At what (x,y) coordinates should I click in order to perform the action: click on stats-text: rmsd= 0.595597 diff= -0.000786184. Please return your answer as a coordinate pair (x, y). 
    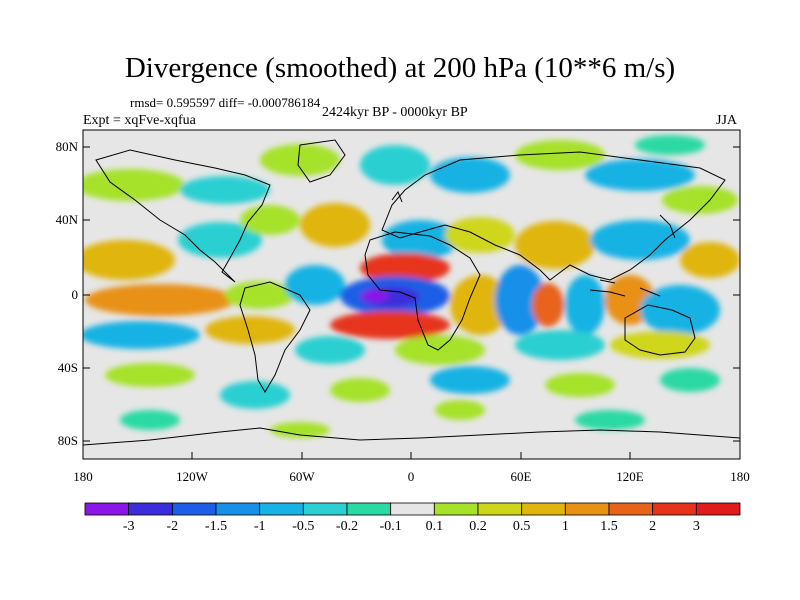
    Looking at the image, I should click on (225, 102).